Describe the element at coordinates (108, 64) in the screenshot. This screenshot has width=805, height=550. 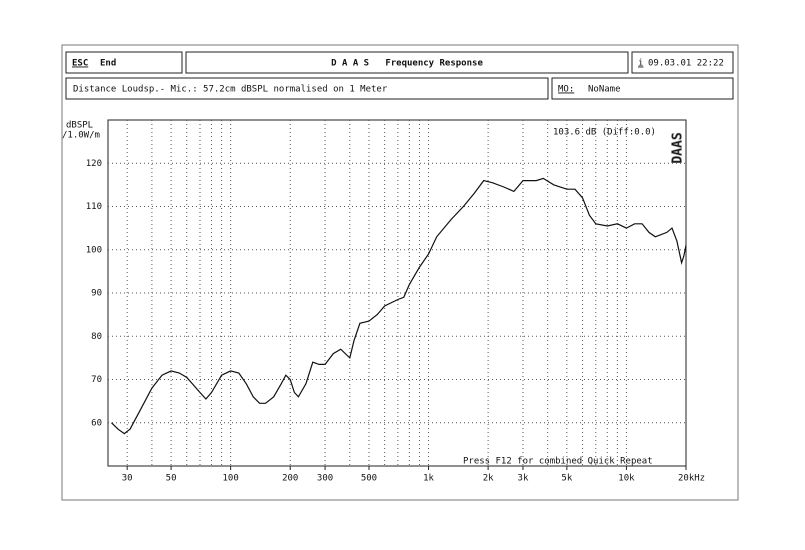
I see `esc-label: End` at that location.